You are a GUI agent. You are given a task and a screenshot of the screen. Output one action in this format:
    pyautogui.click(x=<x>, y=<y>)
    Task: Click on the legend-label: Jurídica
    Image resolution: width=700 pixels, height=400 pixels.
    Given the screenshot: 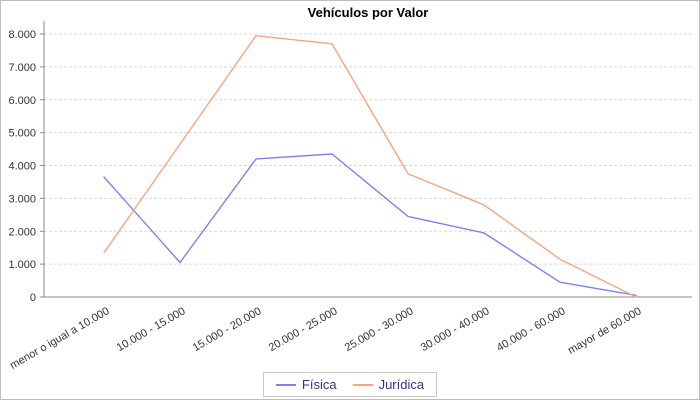 What is the action you would take?
    pyautogui.click(x=401, y=384)
    